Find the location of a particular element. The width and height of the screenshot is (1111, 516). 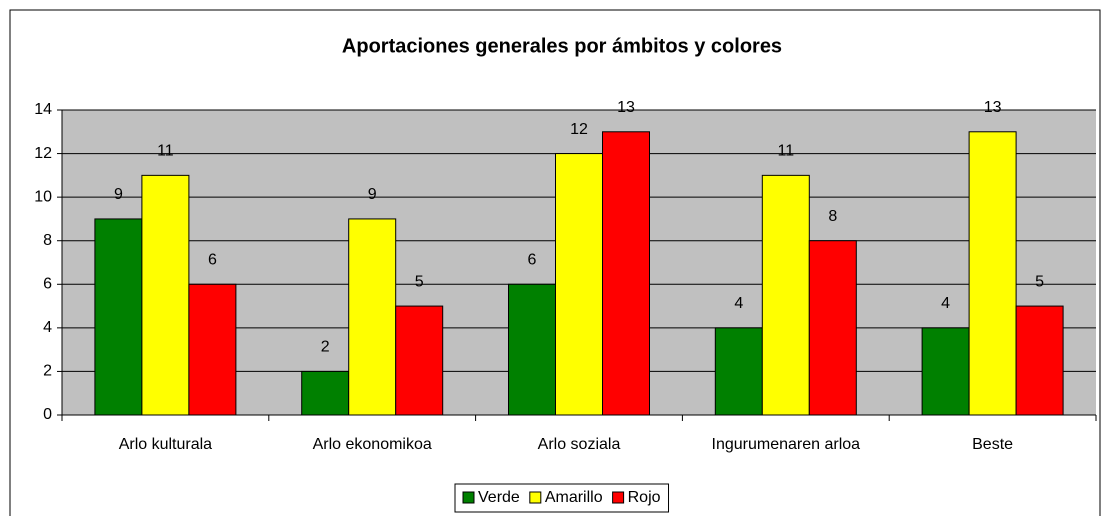

y-tick-label: 14 is located at coordinates (43, 109).